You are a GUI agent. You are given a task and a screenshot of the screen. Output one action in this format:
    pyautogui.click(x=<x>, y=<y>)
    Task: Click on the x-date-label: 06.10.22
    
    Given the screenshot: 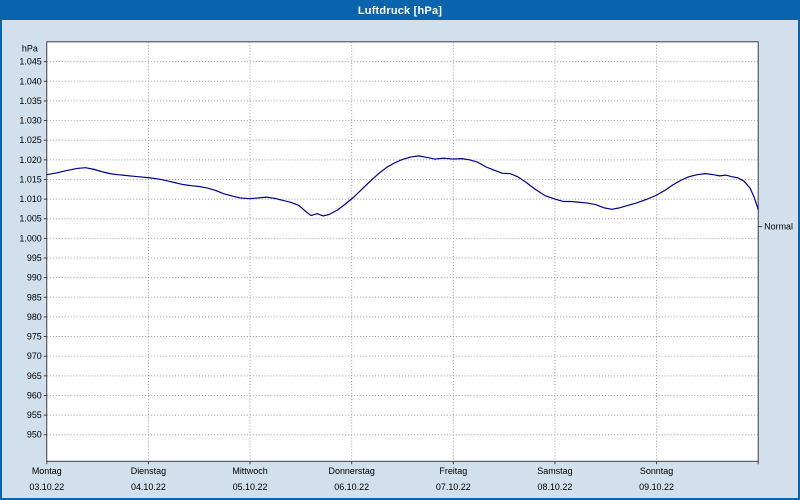 What is the action you would take?
    pyautogui.click(x=351, y=487)
    